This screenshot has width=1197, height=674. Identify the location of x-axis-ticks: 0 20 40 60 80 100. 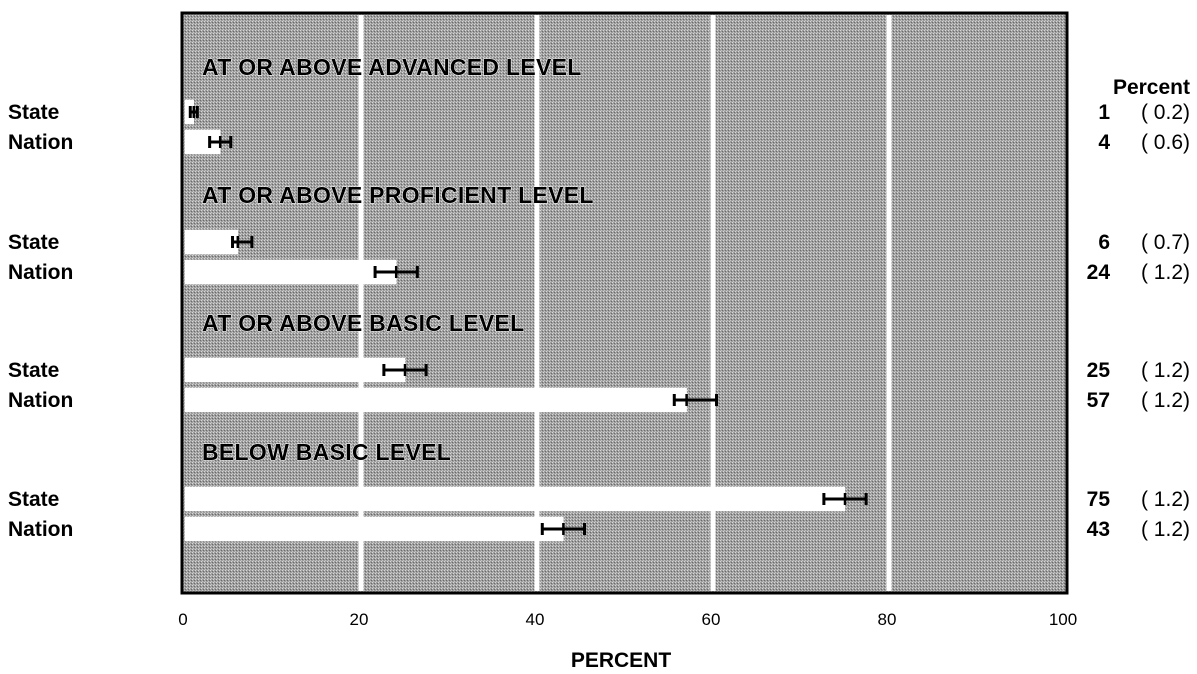
(627, 619).